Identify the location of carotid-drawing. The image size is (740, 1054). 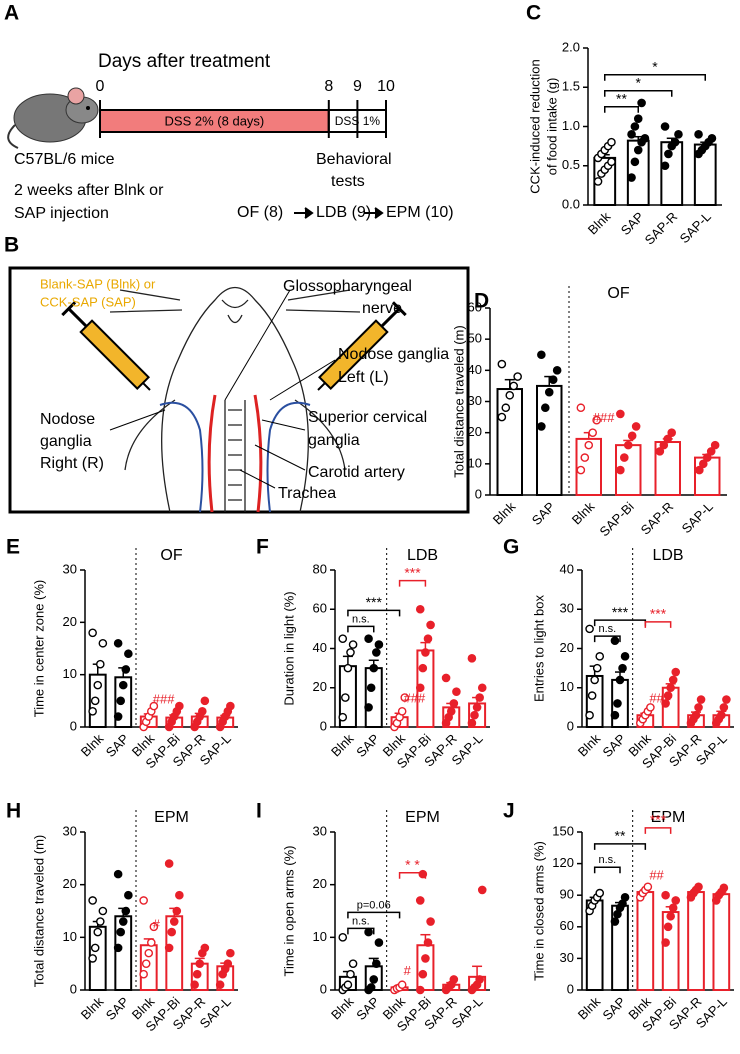
(235, 453).